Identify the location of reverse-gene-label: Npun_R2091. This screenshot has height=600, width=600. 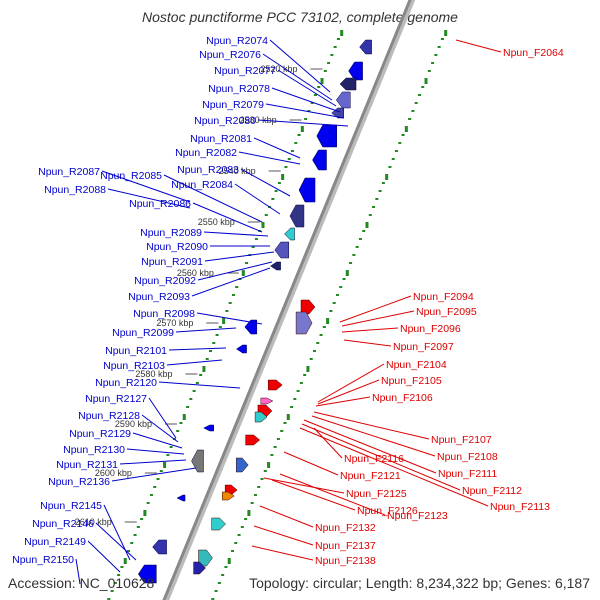
(172, 262).